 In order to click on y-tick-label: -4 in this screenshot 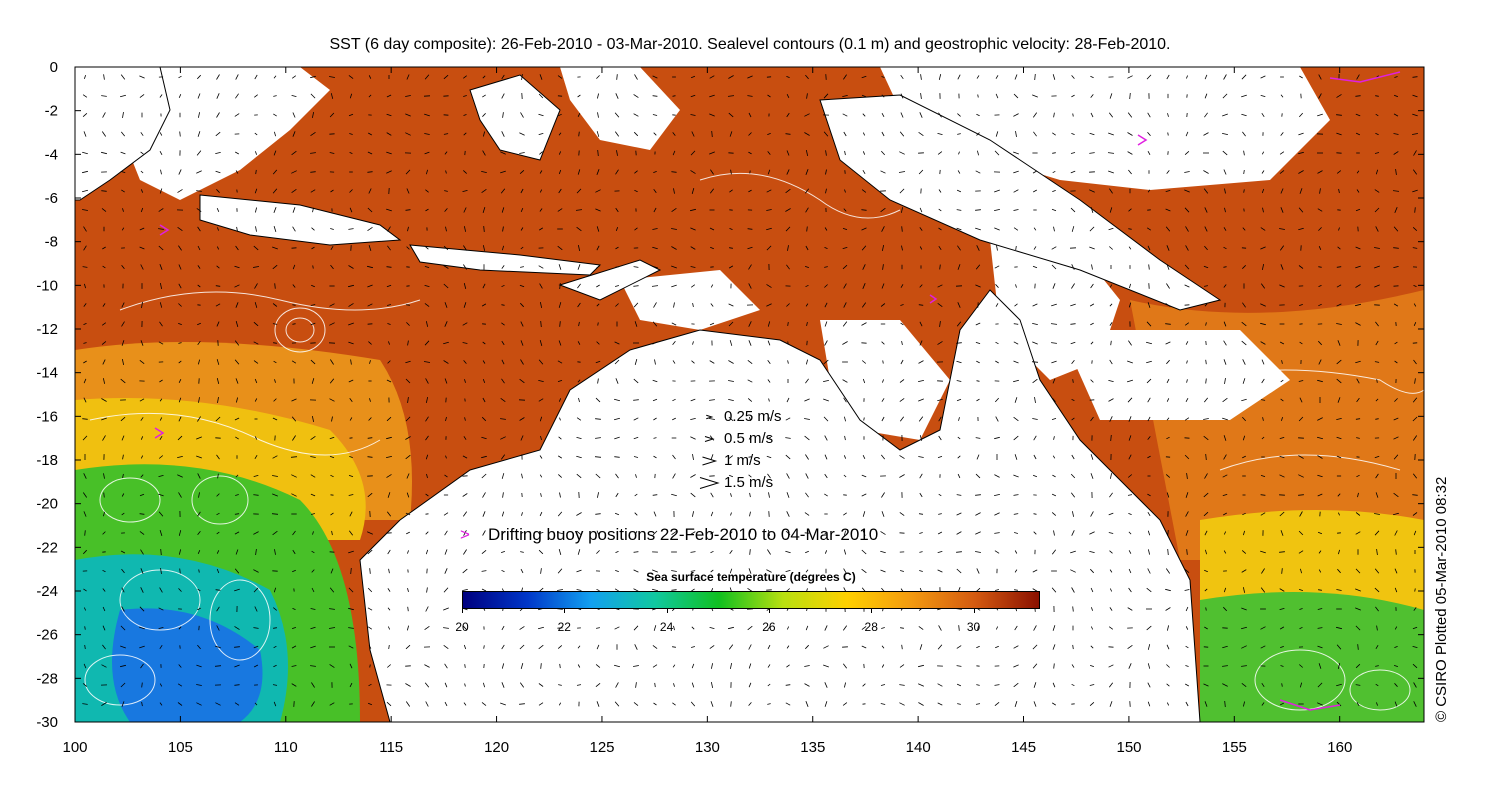, I will do `click(51, 154)`.